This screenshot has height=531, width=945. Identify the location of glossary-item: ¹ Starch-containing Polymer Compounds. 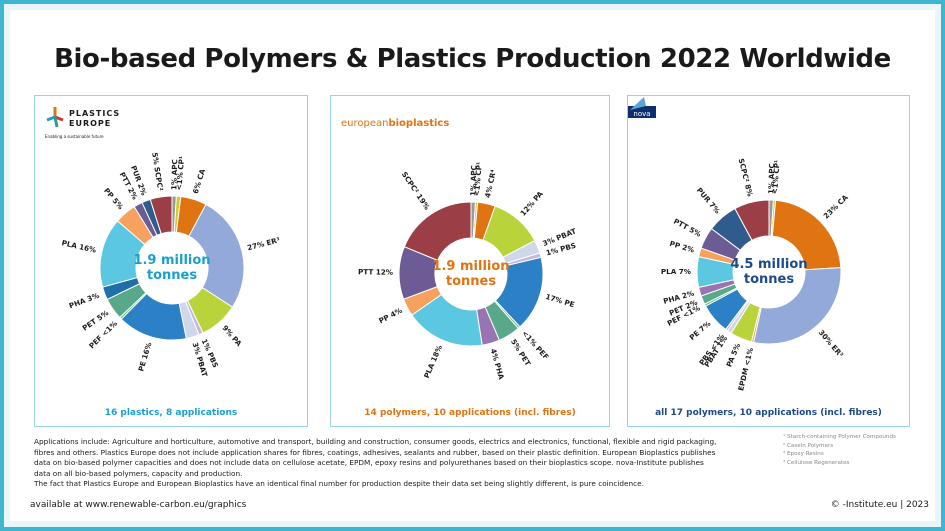
(839, 437).